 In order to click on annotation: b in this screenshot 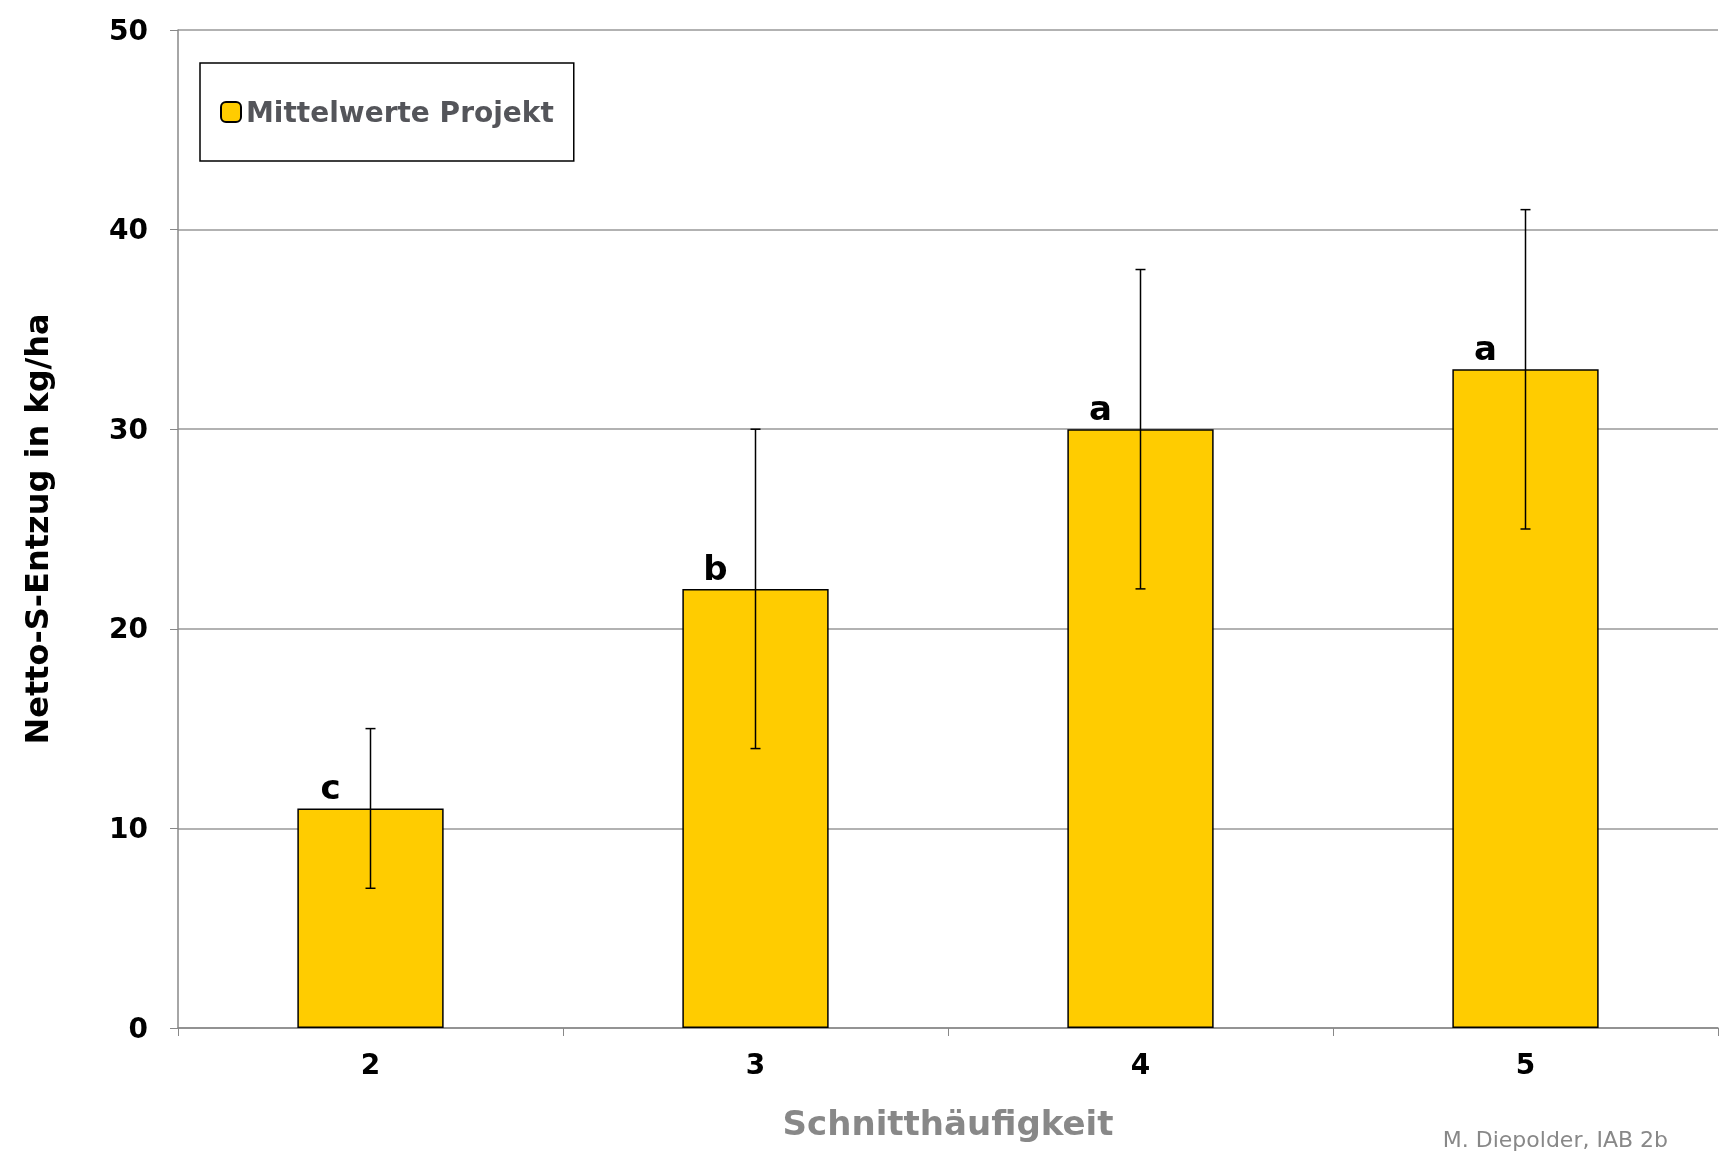, I will do `click(715, 567)`.